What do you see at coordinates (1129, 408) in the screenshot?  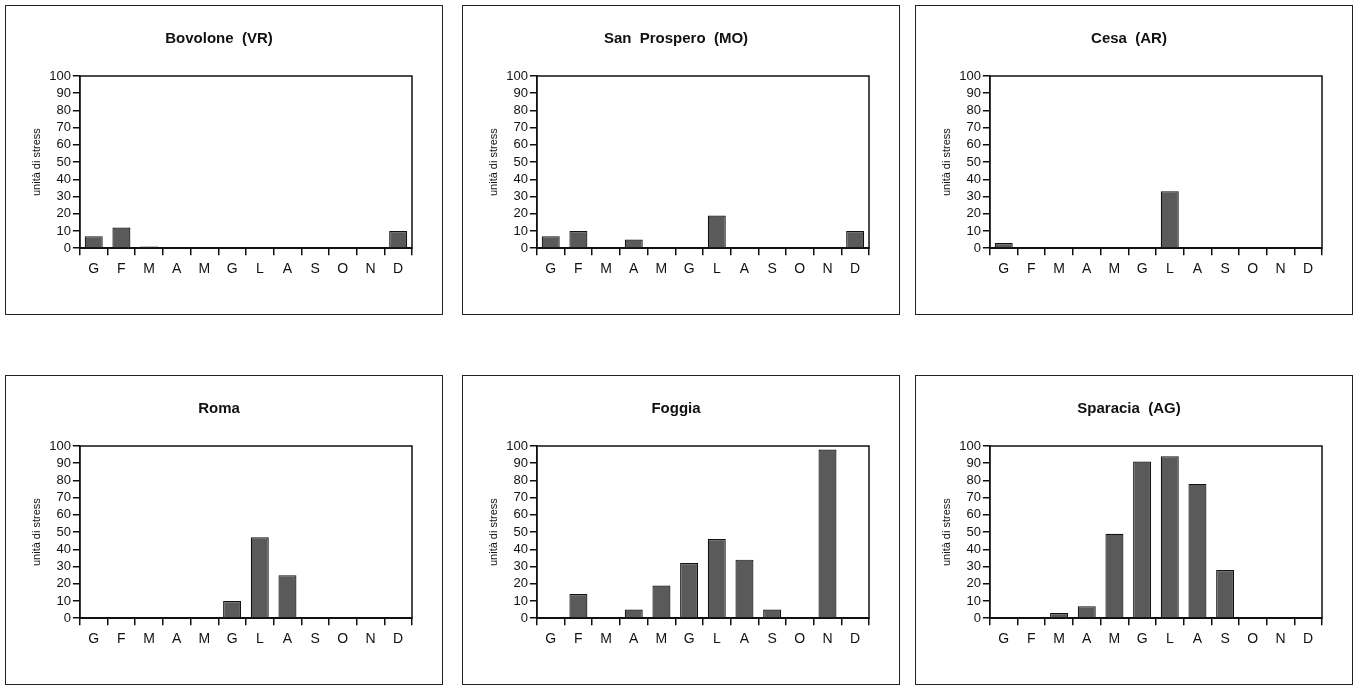 I see `chart-title: Sparacia (AG)` at bounding box center [1129, 408].